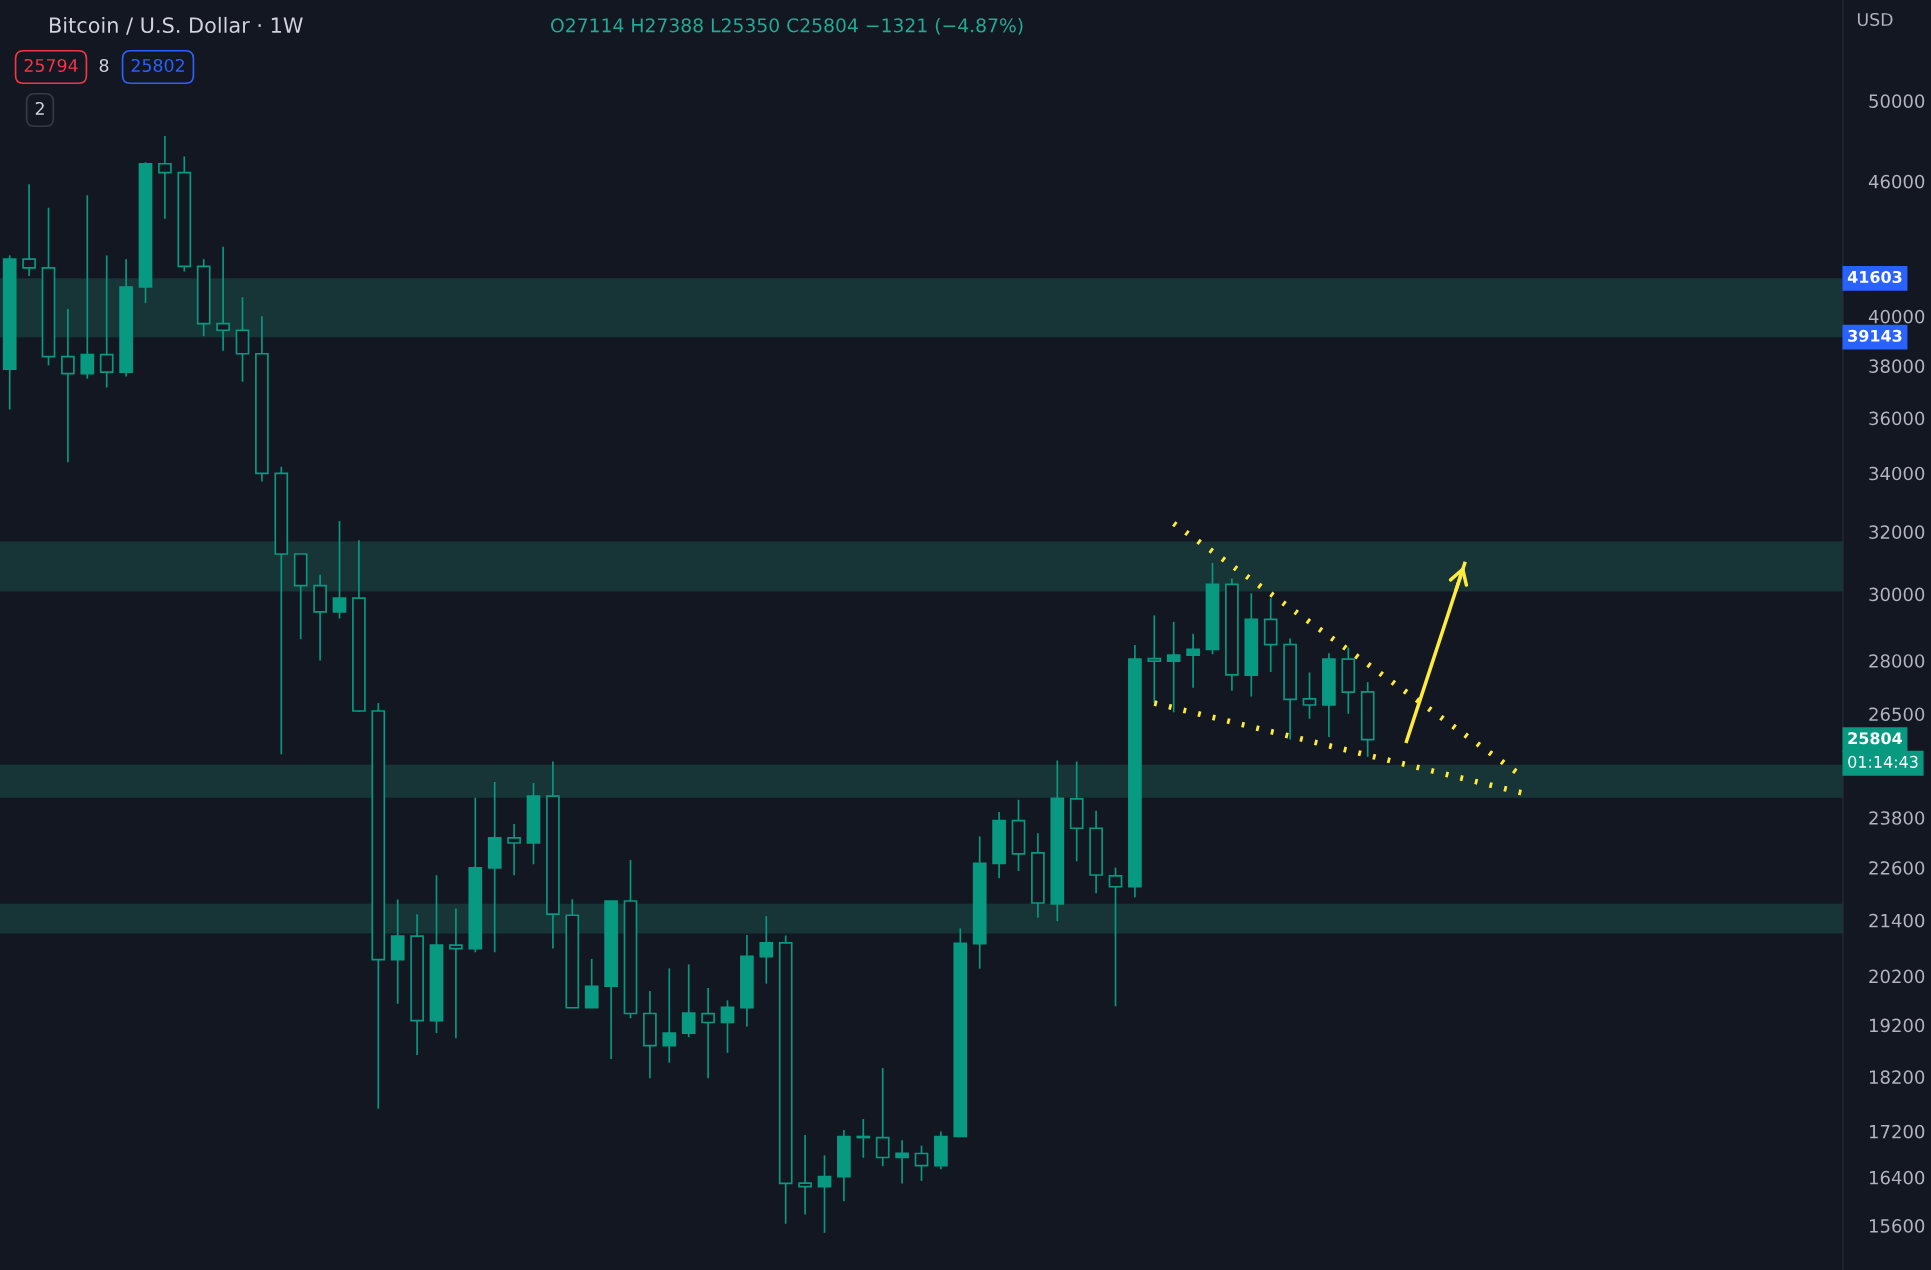 The width and height of the screenshot is (1931, 1270). What do you see at coordinates (1435, 652) in the screenshot?
I see `line-series` at bounding box center [1435, 652].